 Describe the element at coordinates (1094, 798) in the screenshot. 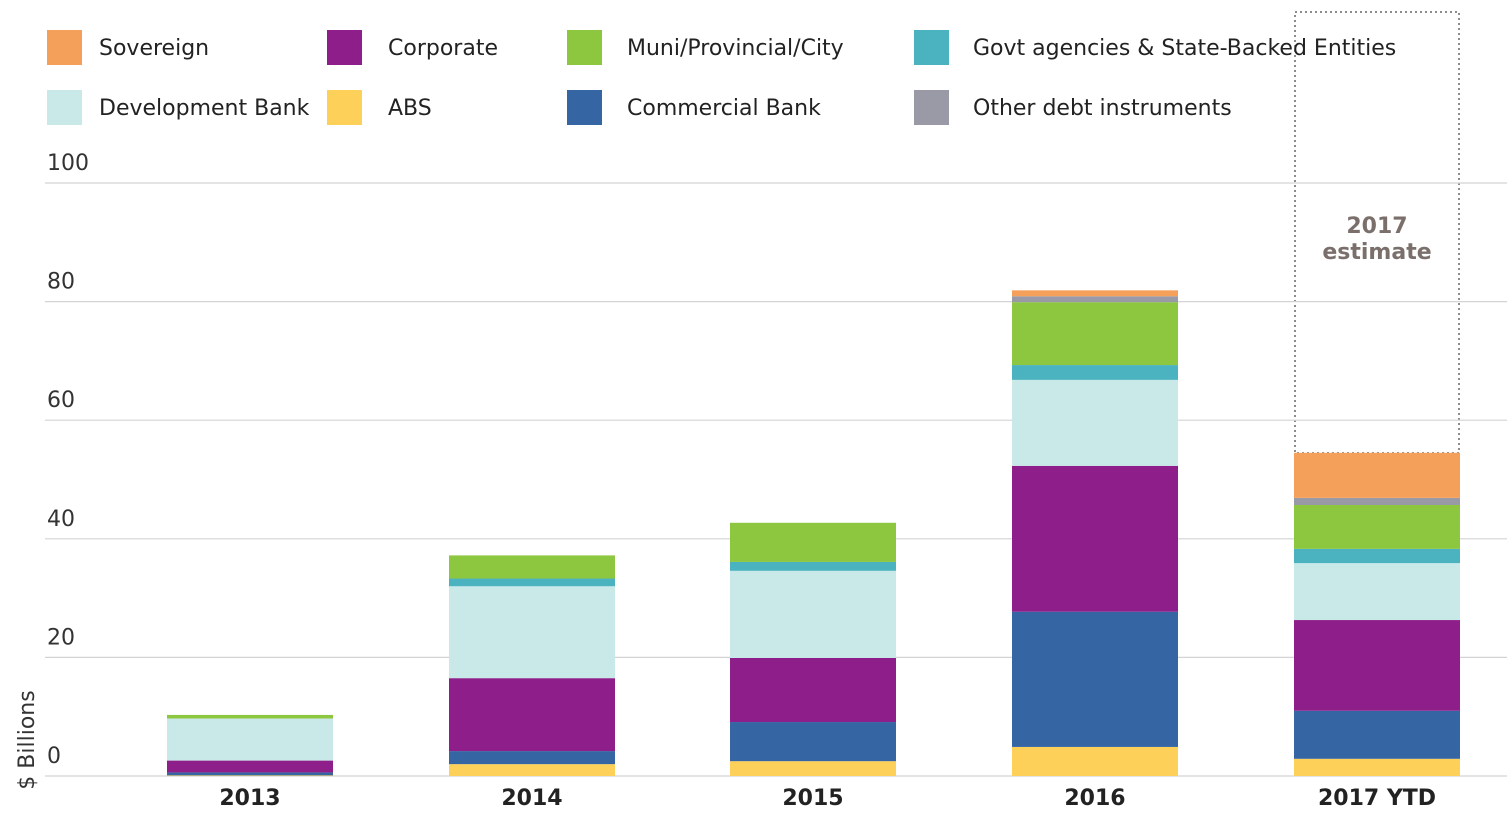

I see `x-tick-label: 2016` at that location.